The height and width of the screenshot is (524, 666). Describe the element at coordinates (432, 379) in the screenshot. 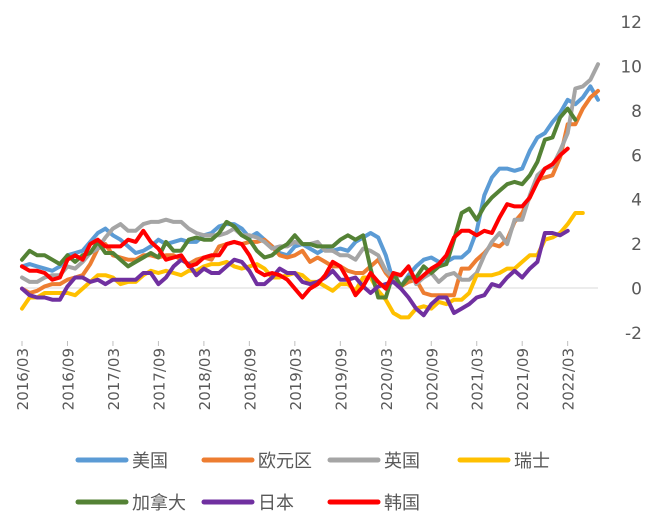

I see `x-tick-label: 2020/09` at that location.